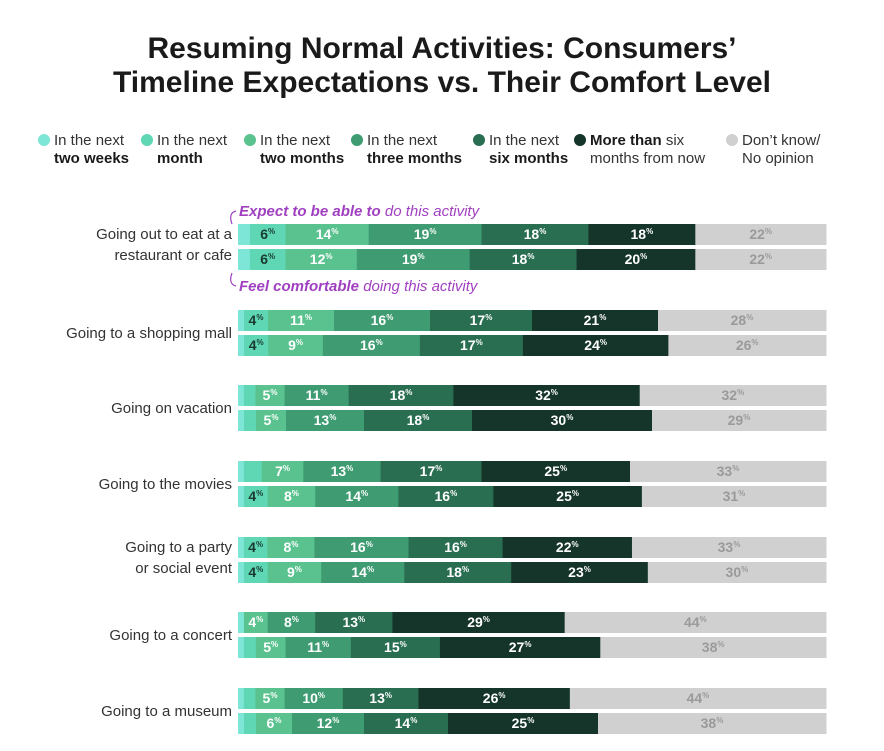  Describe the element at coordinates (170, 635) in the screenshot. I see `category-label-5-0: Going to a concert` at that location.